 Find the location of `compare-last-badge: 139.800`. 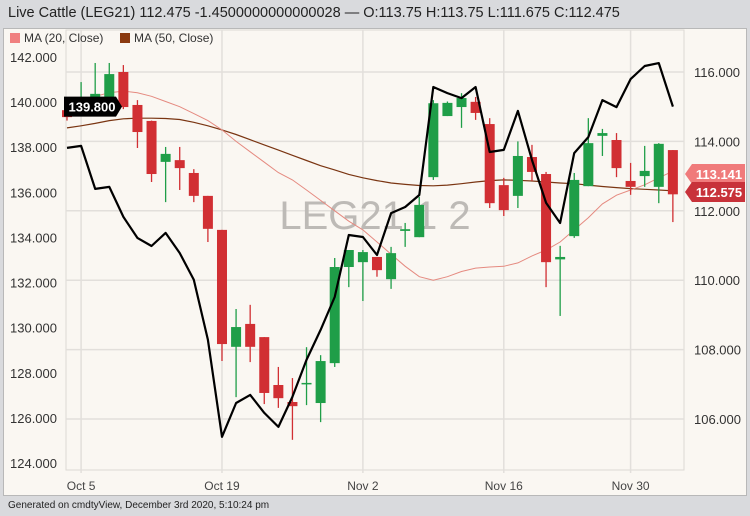

compare-last-badge: 139.800 is located at coordinates (93, 106).